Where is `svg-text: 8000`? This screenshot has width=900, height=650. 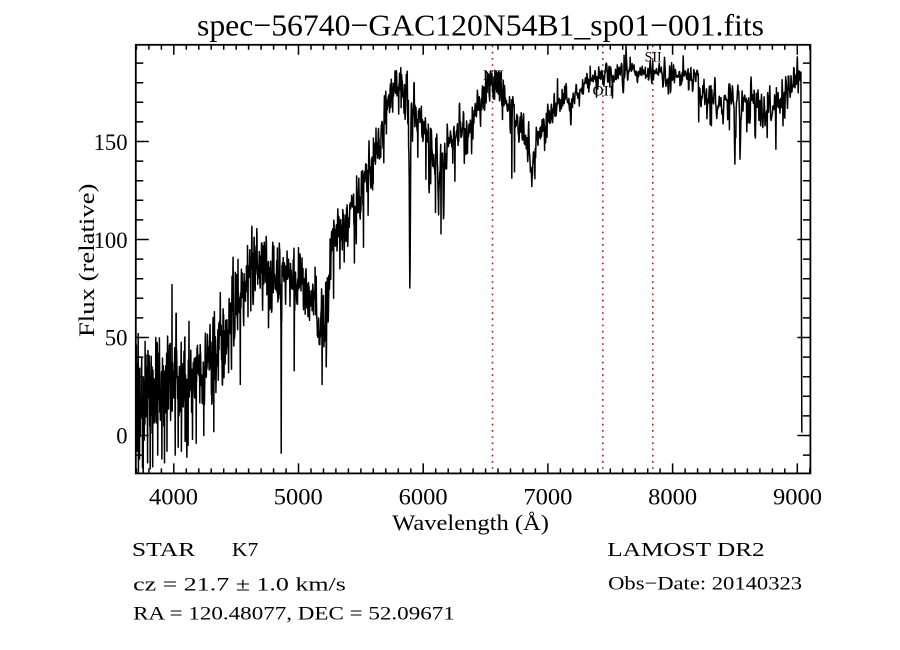 svg-text: 8000 is located at coordinates (672, 496).